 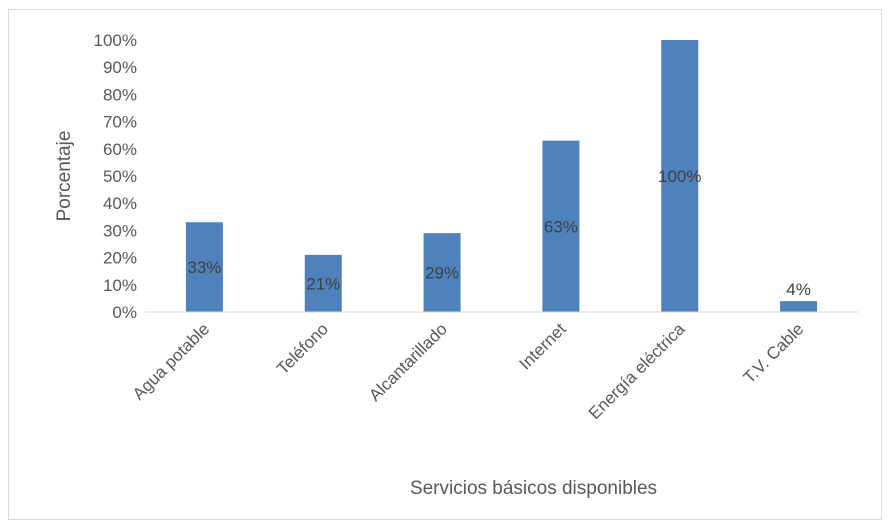 I want to click on y-tick-label: 60%, so click(x=120, y=149).